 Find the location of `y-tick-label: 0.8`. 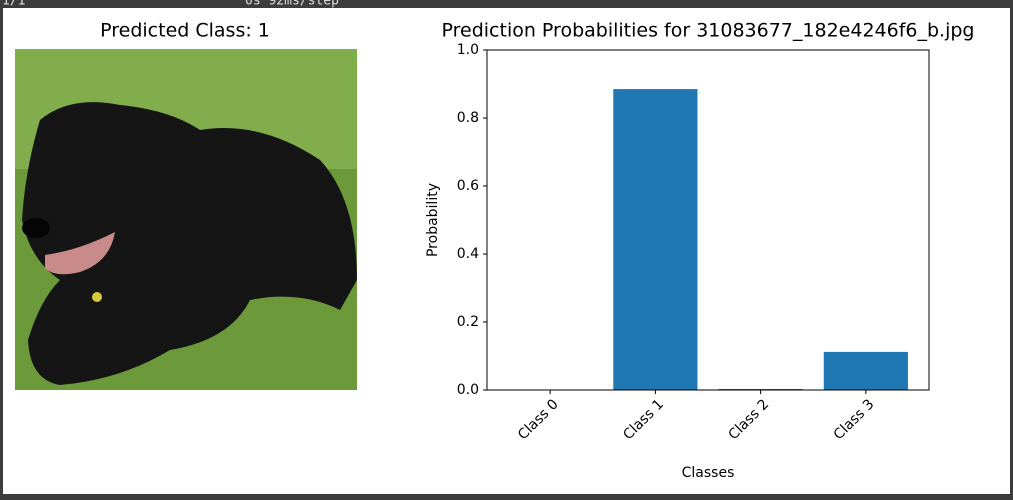

y-tick-label: 0.8 is located at coordinates (468, 118).